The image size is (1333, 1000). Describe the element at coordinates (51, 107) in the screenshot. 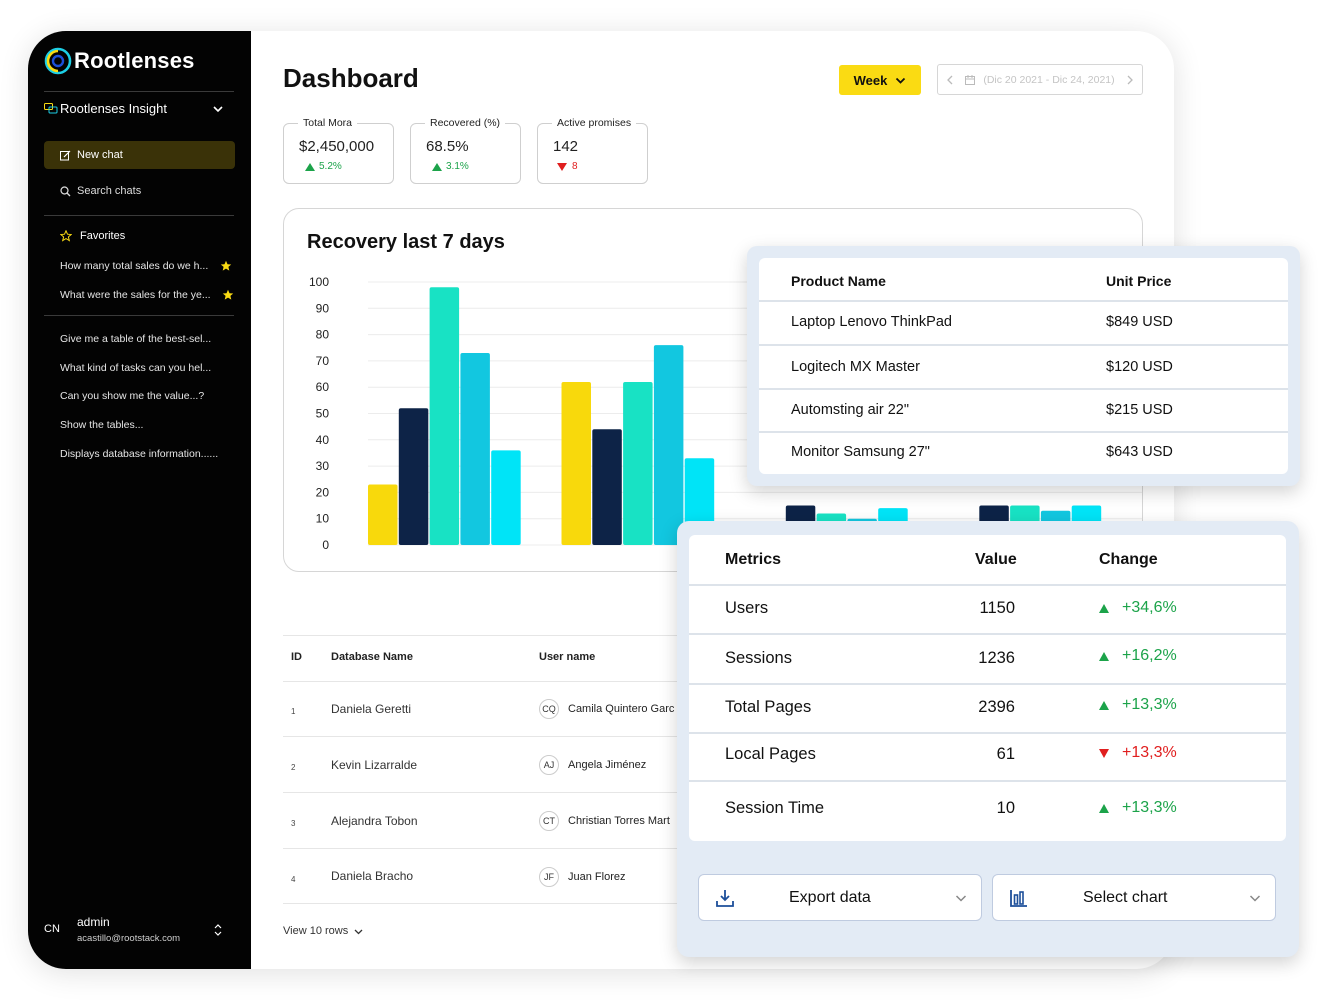

I see `chat-bubbles-icon` at that location.